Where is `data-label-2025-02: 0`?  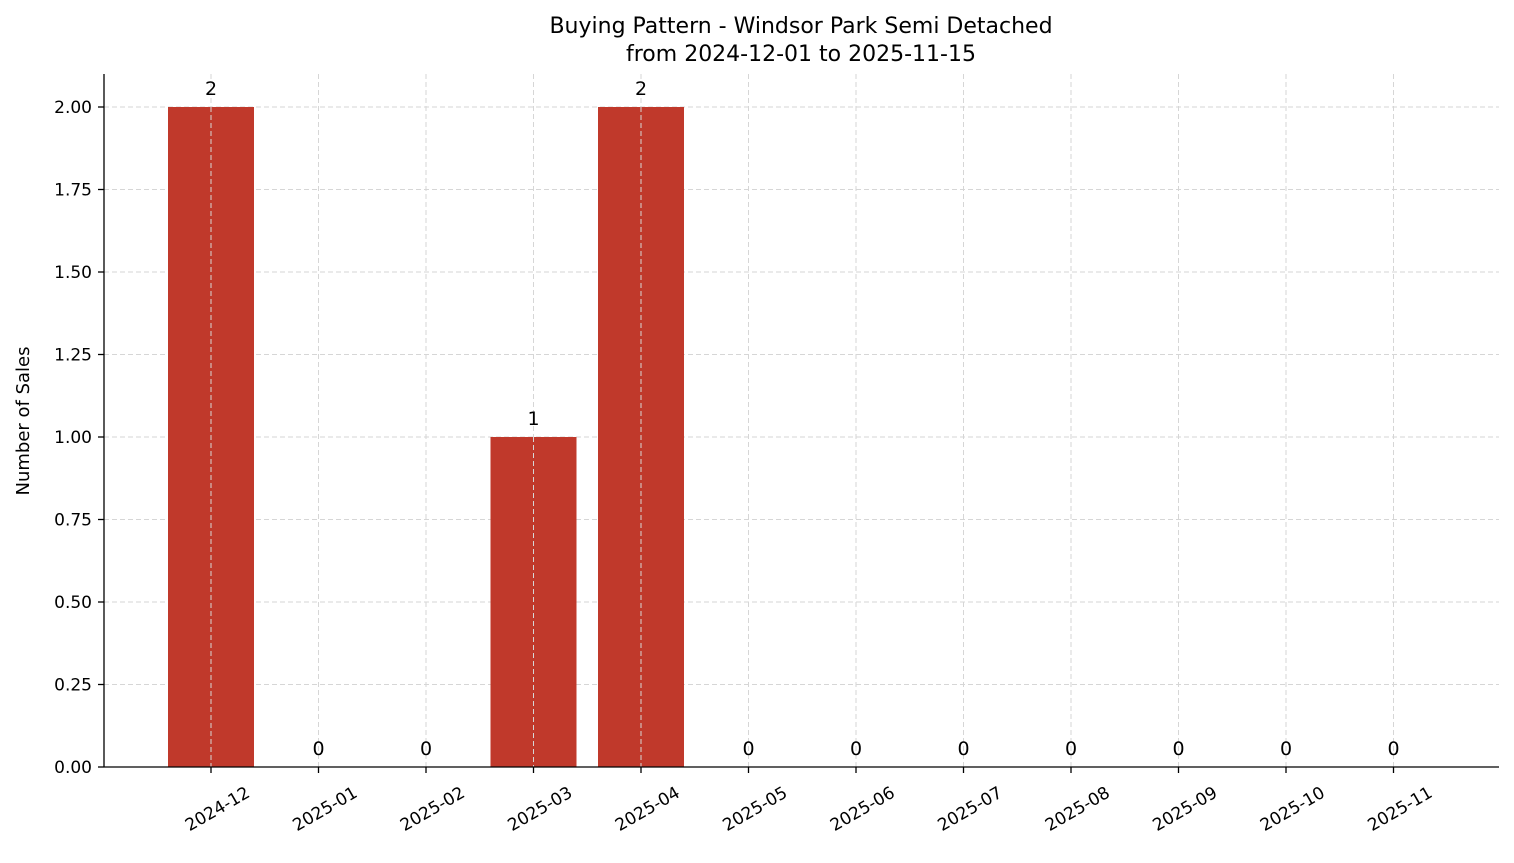
data-label-2025-02: 0 is located at coordinates (426, 749).